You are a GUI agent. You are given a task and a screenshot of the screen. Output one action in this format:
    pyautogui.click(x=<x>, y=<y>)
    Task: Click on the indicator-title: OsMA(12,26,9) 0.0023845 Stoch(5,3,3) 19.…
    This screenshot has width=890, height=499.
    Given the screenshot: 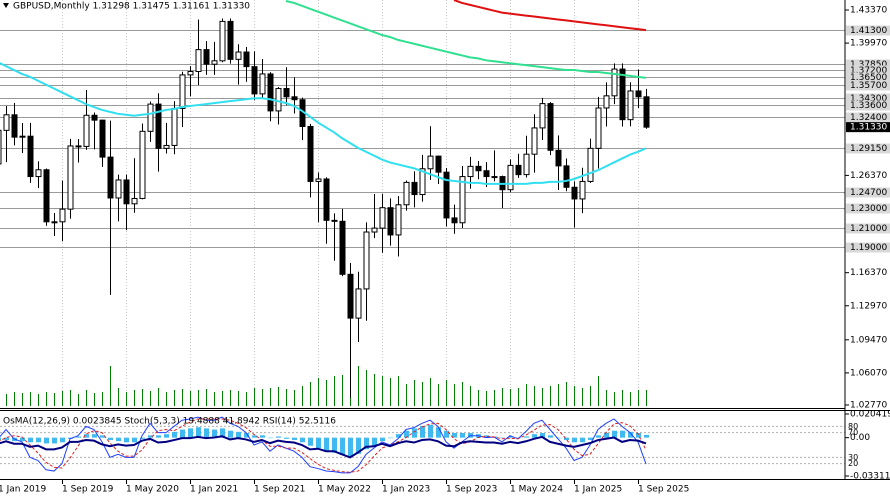 What is the action you would take?
    pyautogui.click(x=169, y=422)
    